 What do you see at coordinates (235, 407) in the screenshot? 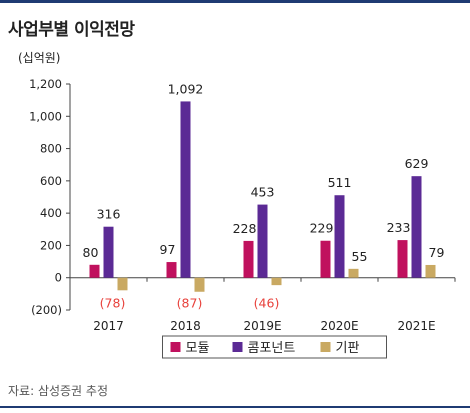
I see `bottom-rule` at bounding box center [235, 407].